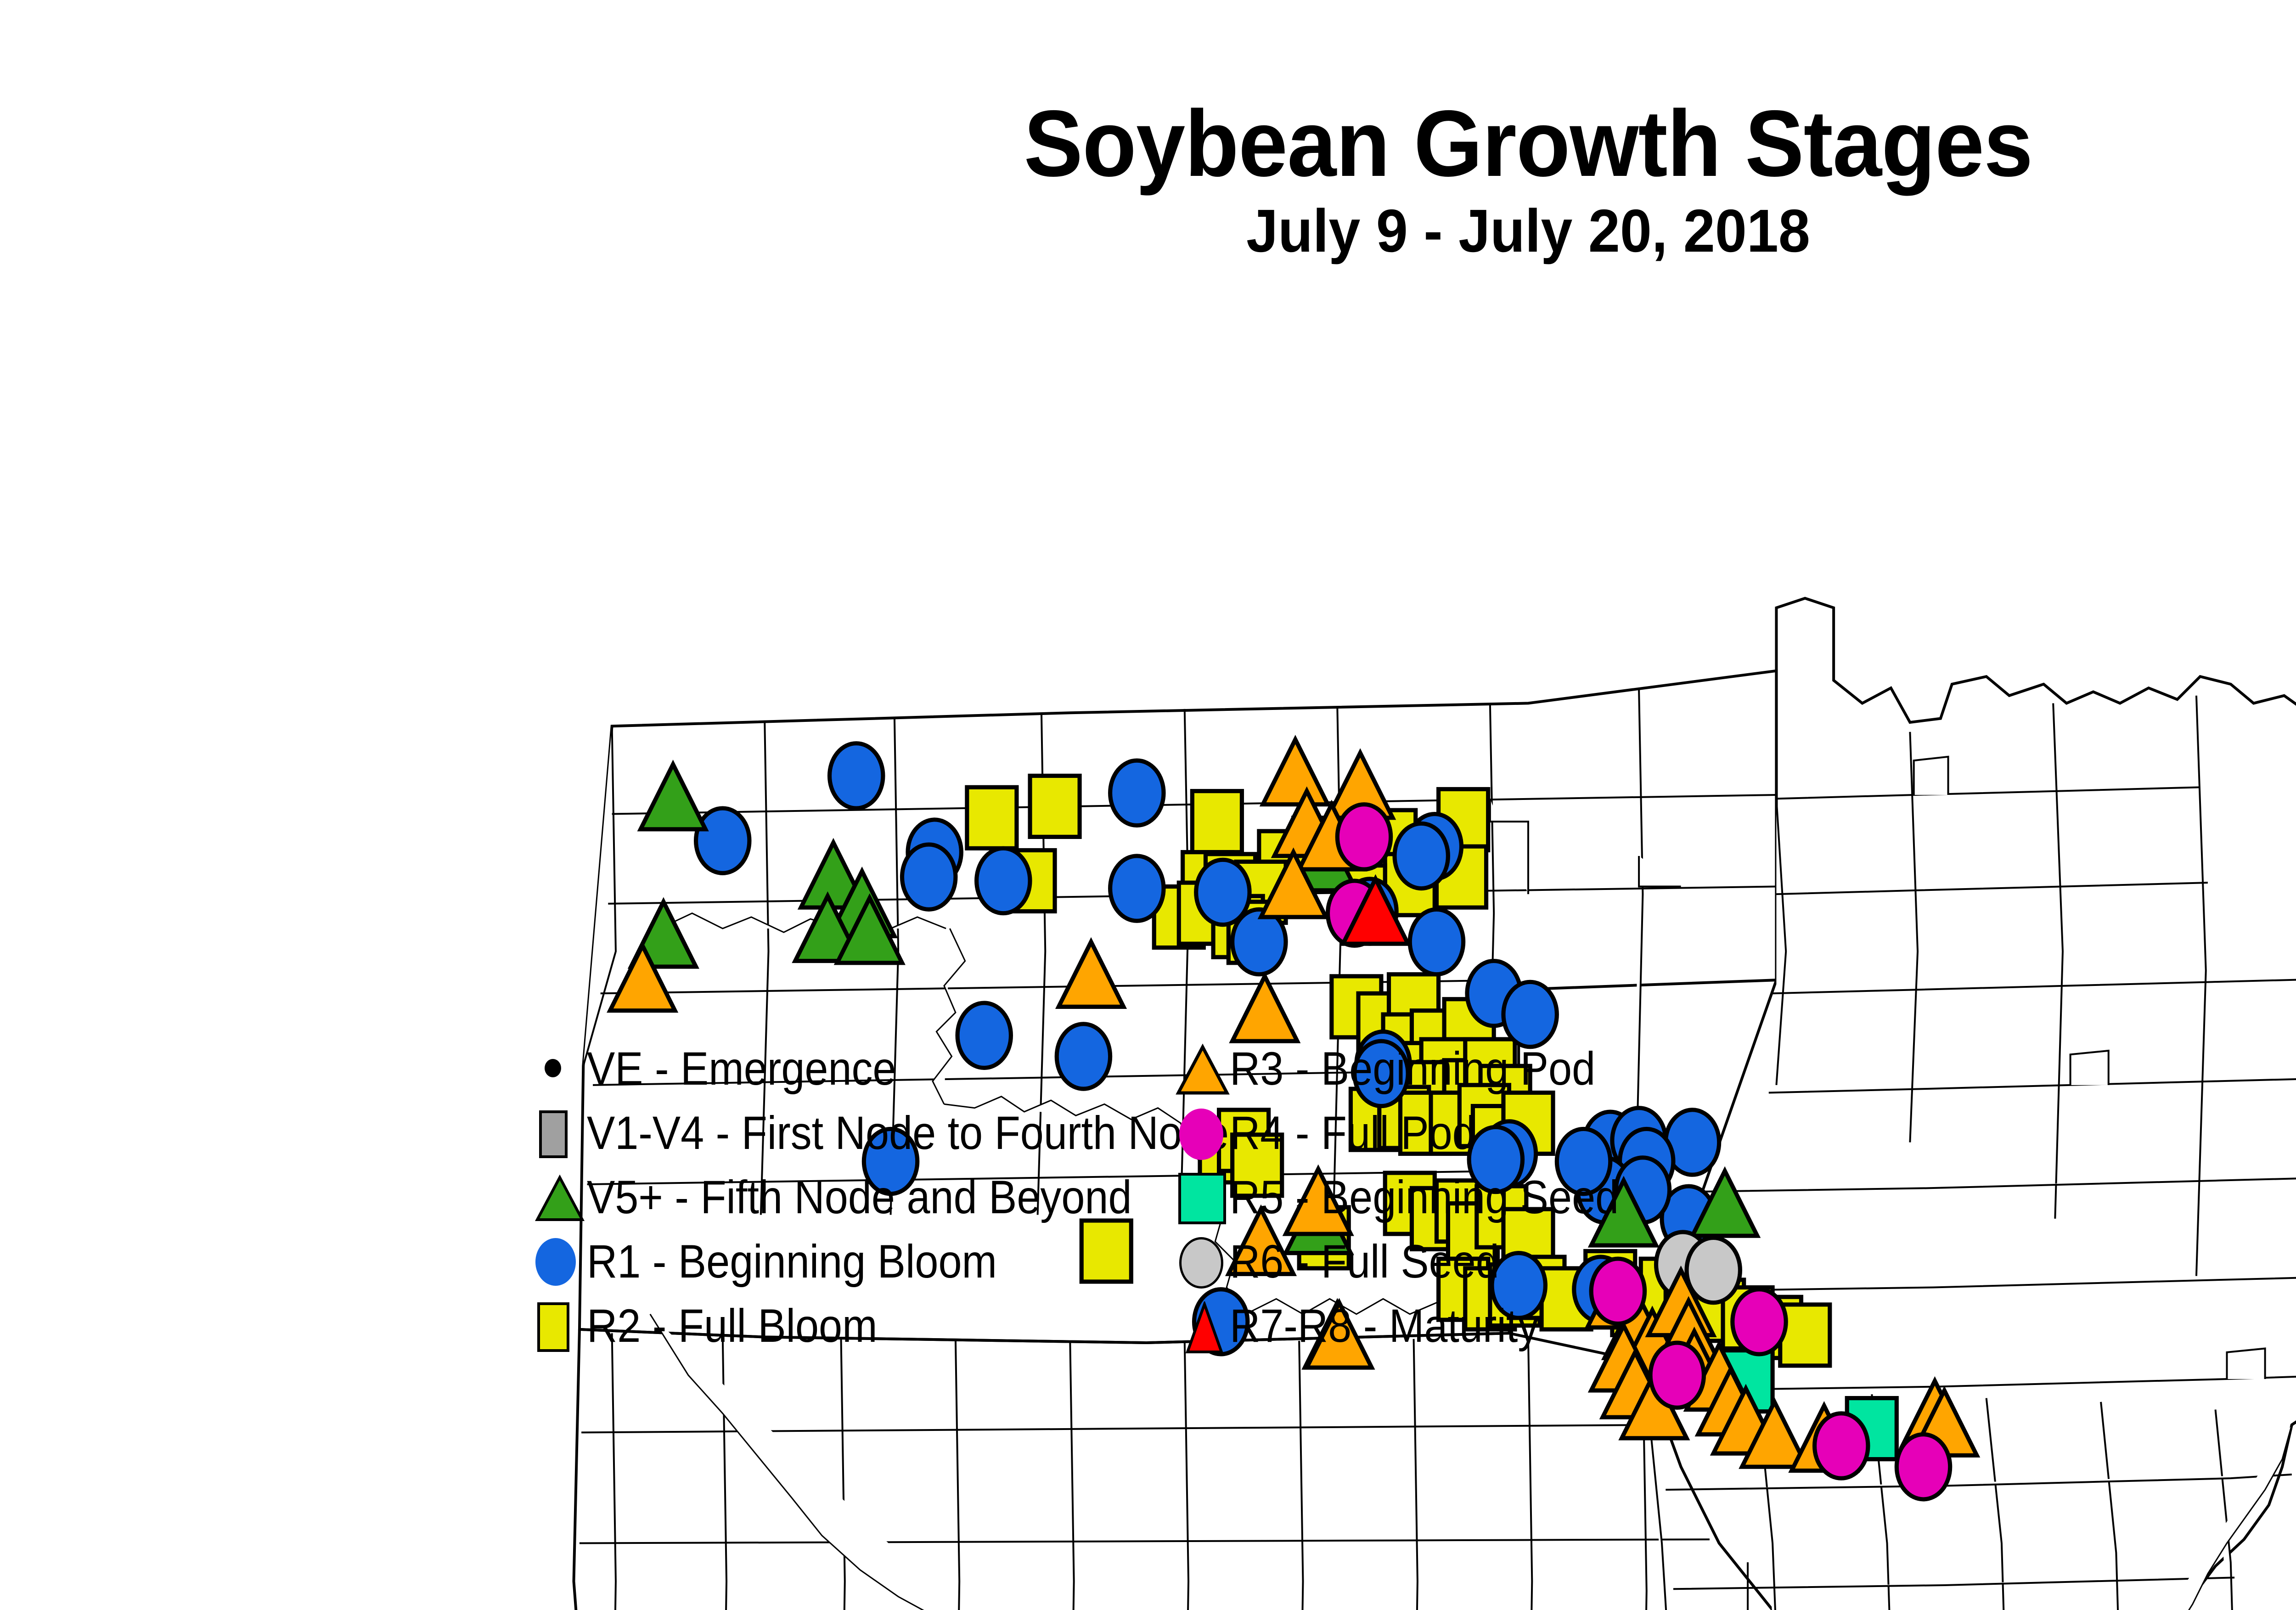 Image resolution: width=2296 pixels, height=1610 pixels. What do you see at coordinates (1201, 1134) in the screenshot?
I see `r4-circle-icon` at bounding box center [1201, 1134].